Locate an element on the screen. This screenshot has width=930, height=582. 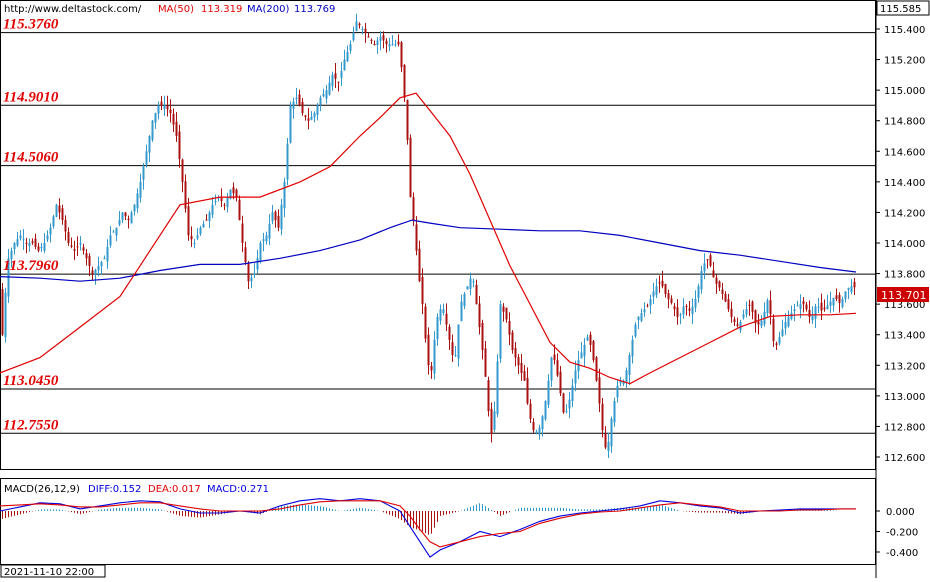
macd-title: MACD(26,12,9) is located at coordinates (42, 489).